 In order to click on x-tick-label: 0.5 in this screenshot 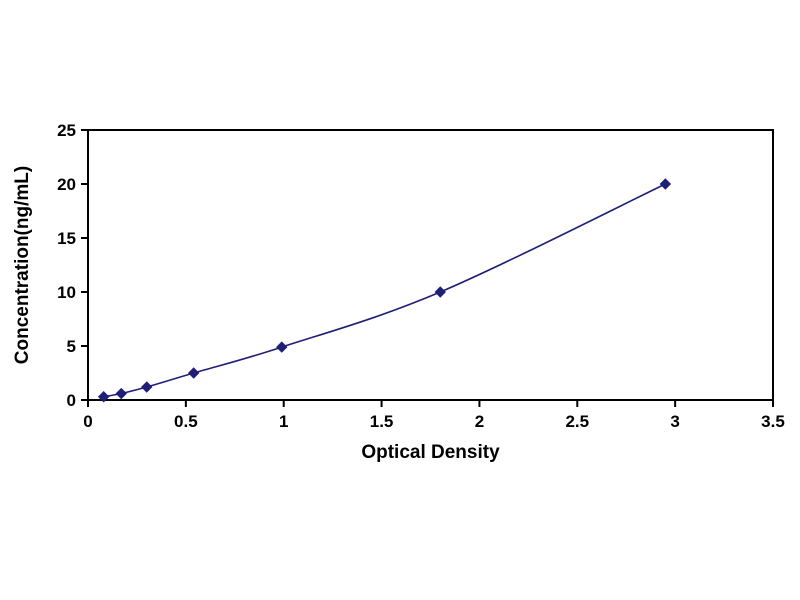, I will do `click(186, 421)`.